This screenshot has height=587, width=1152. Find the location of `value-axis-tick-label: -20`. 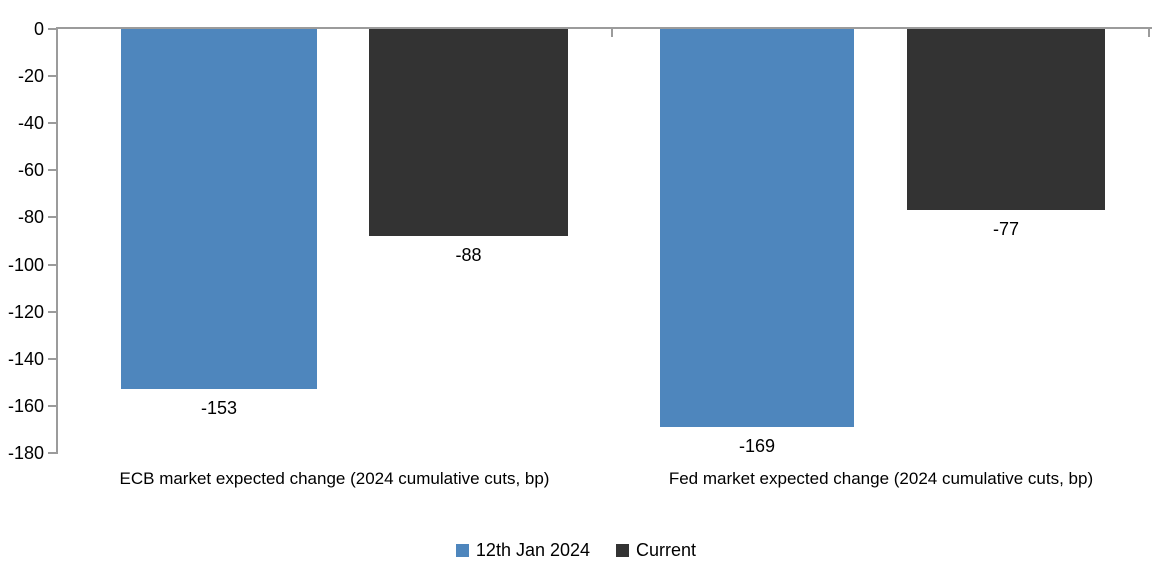

value-axis-tick-label: -20 is located at coordinates (30, 76).